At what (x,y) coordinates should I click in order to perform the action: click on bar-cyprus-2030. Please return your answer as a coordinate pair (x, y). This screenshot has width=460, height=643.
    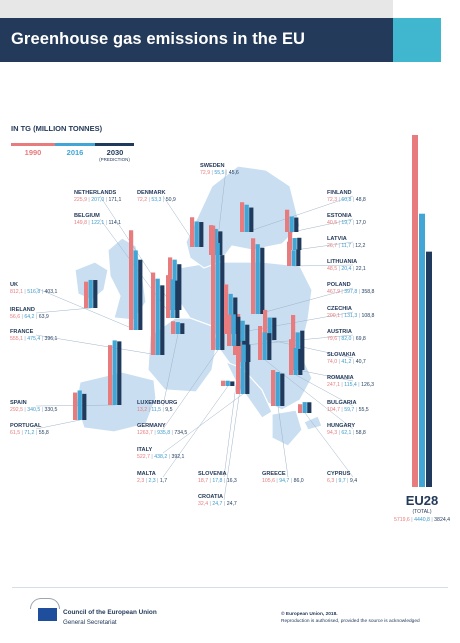
    Looking at the image, I should click on (309, 407).